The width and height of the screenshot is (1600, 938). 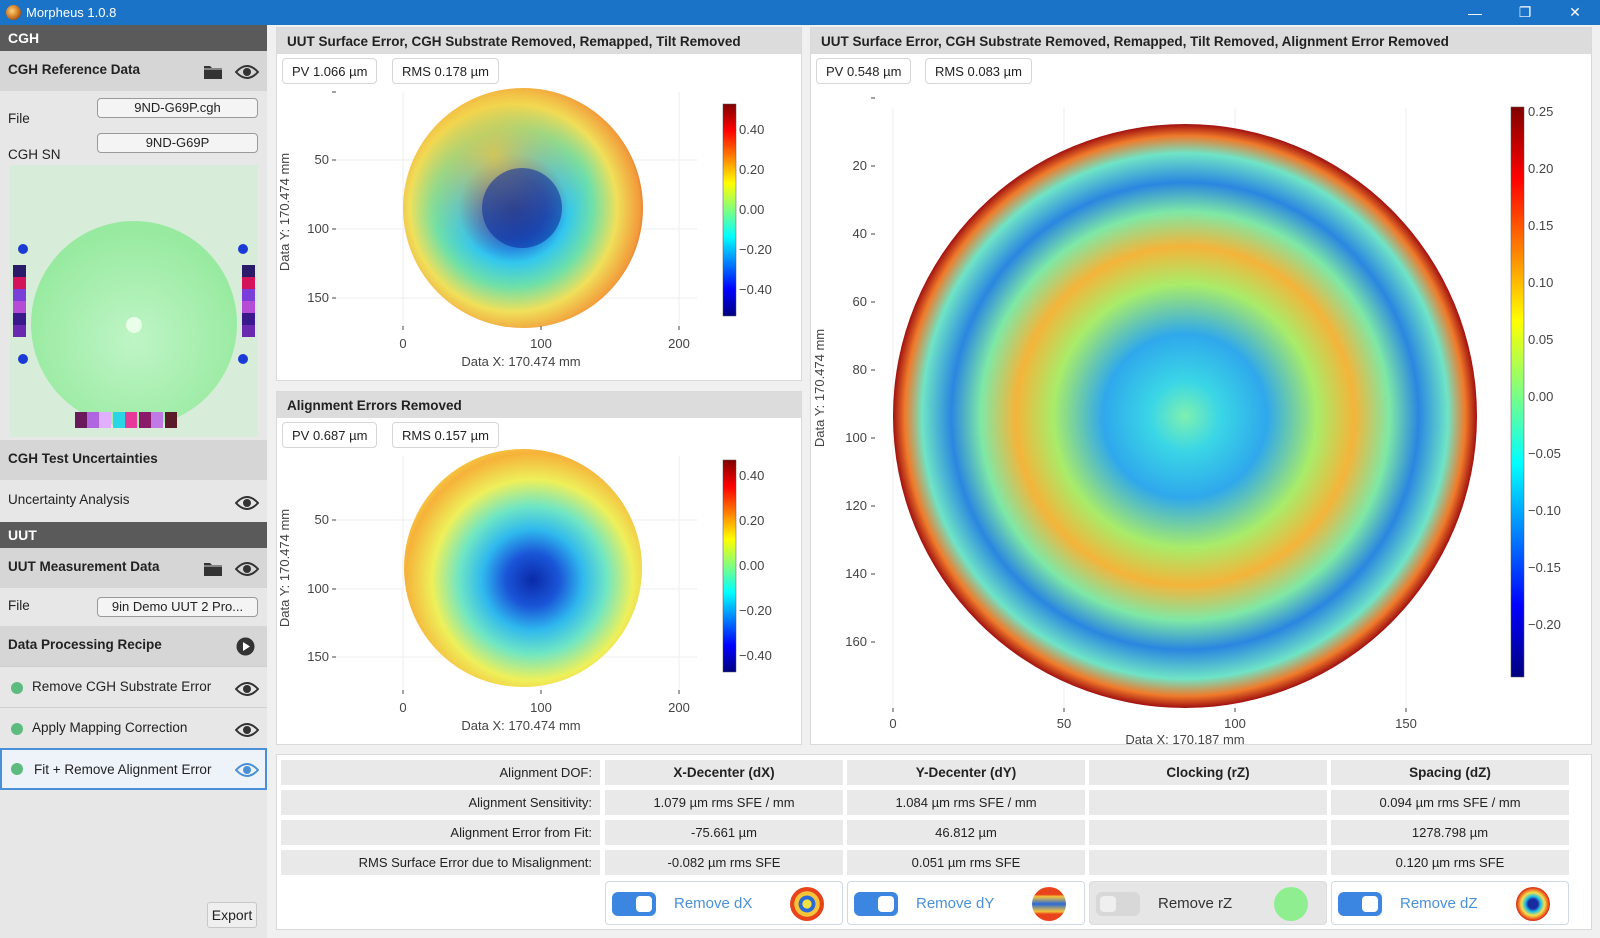 What do you see at coordinates (1525, 12) in the screenshot?
I see `restore-button: ❐` at bounding box center [1525, 12].